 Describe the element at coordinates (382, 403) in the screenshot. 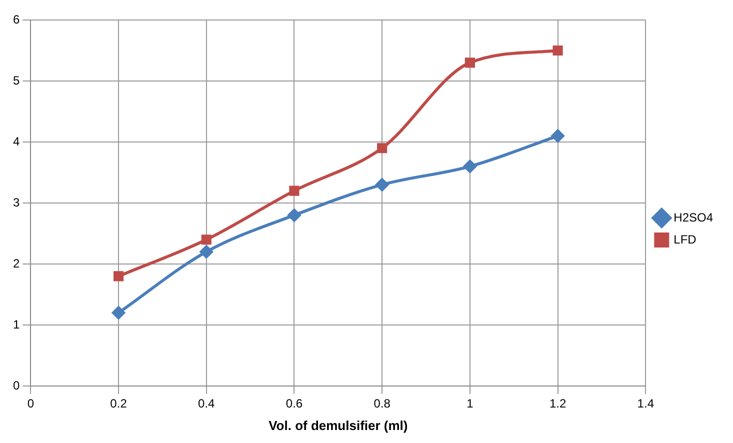

I see `x-tick-label: 0.8` at that location.